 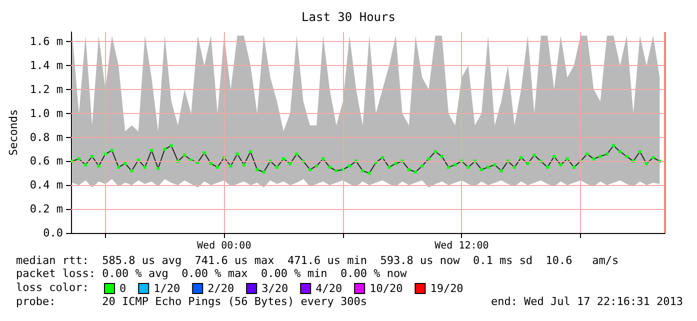 I want to click on y-axis-title: Seconds, so click(x=13, y=132).